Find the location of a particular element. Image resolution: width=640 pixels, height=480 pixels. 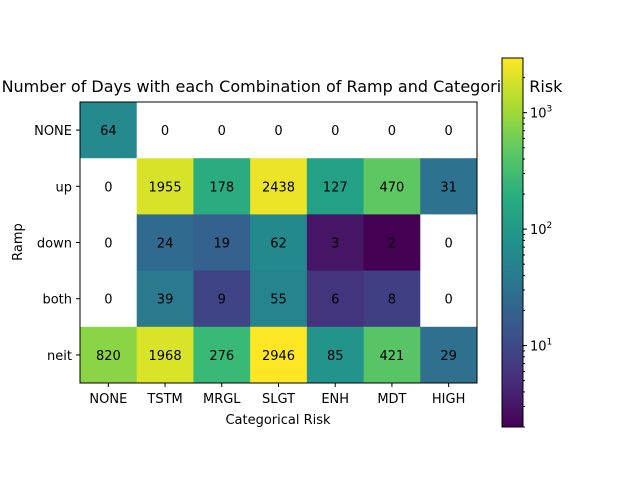

cell-value-label: 421 is located at coordinates (392, 356).